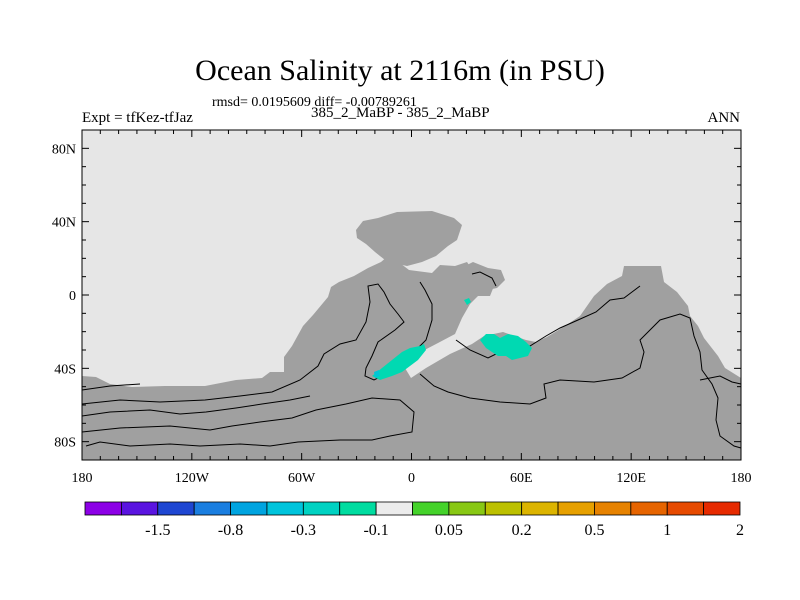 The height and width of the screenshot is (600, 800). Describe the element at coordinates (409, 238) in the screenshot. I see `northern-ocean-patch` at that location.